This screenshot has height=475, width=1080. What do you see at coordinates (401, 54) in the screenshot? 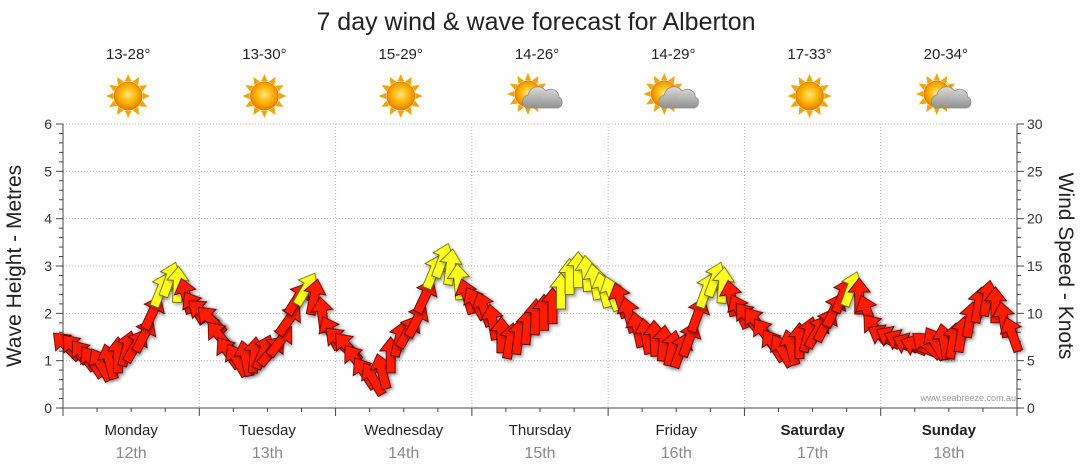
I see `temperature-range: 15-29°` at bounding box center [401, 54].